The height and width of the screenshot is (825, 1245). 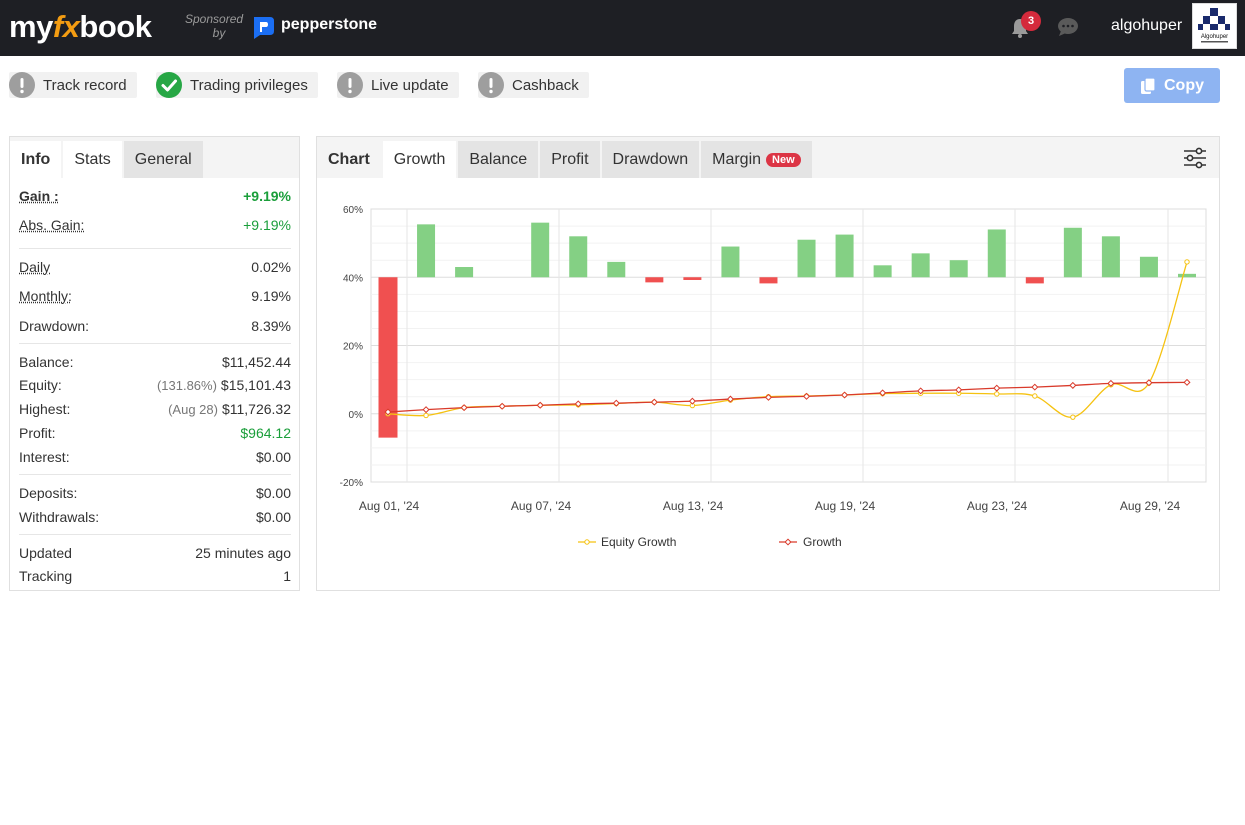 What do you see at coordinates (271, 296) in the screenshot?
I see `stat-value: 9.19%` at bounding box center [271, 296].